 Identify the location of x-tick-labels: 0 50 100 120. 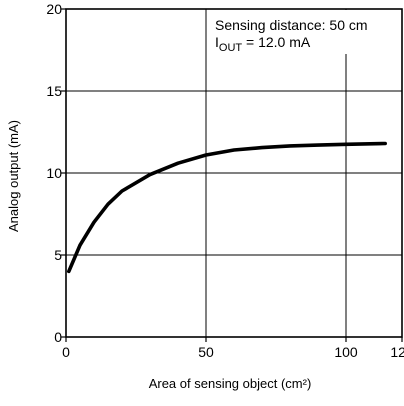
(233, 352).